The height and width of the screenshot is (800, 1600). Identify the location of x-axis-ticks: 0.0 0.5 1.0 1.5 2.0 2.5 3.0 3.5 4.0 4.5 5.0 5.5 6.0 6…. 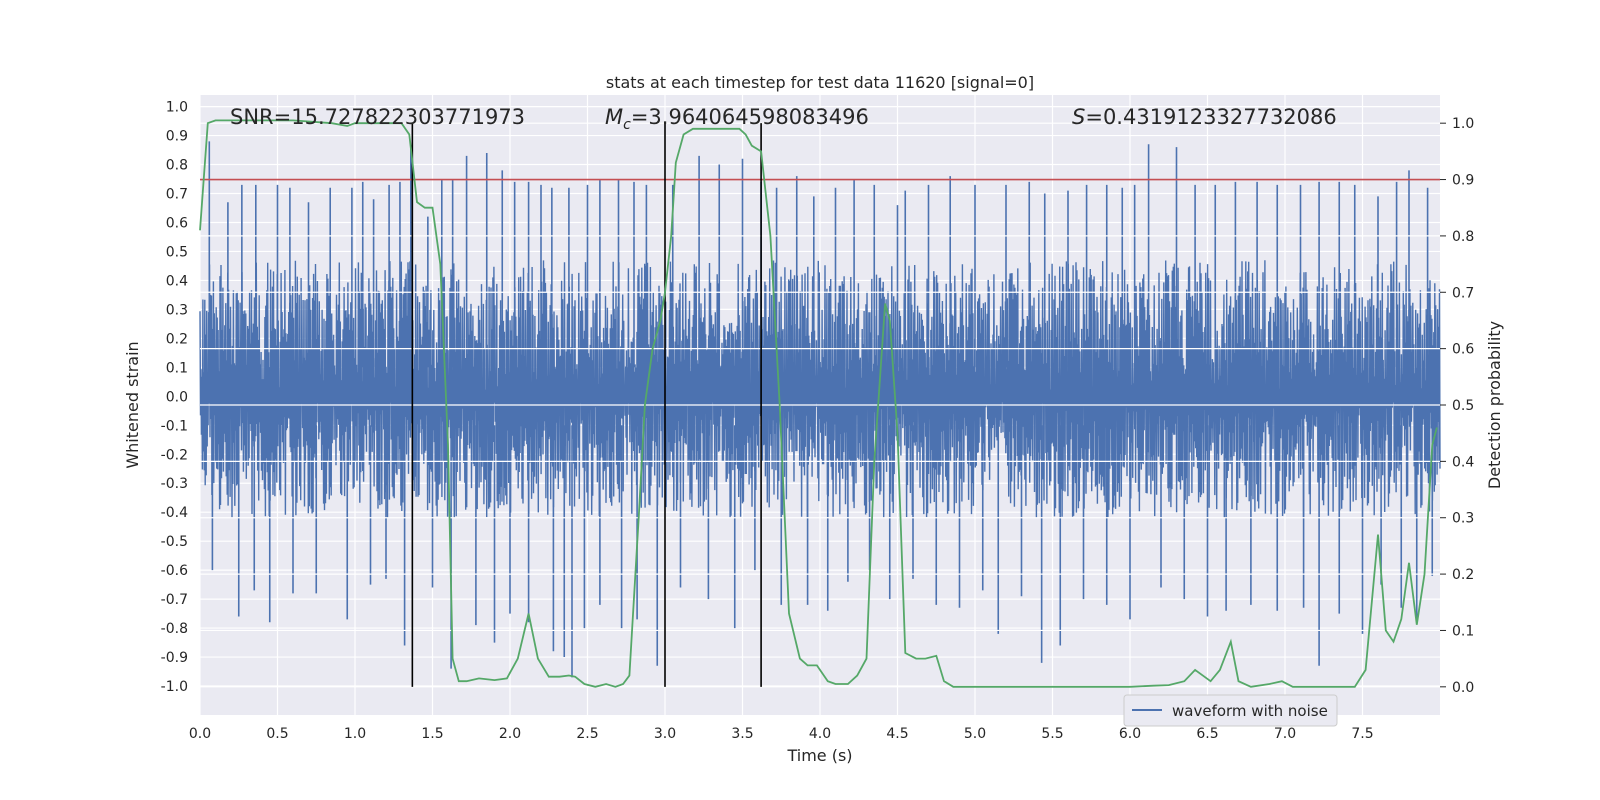
(781, 734).